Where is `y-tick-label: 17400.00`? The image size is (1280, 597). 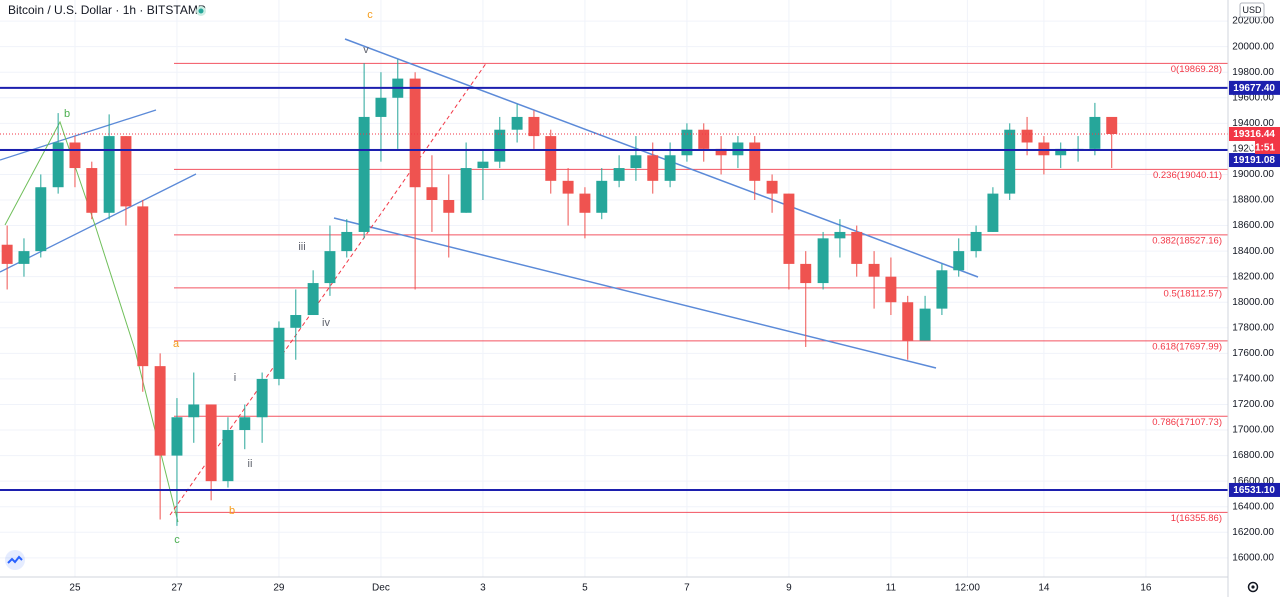 y-tick-label: 17400.00 is located at coordinates (1253, 379).